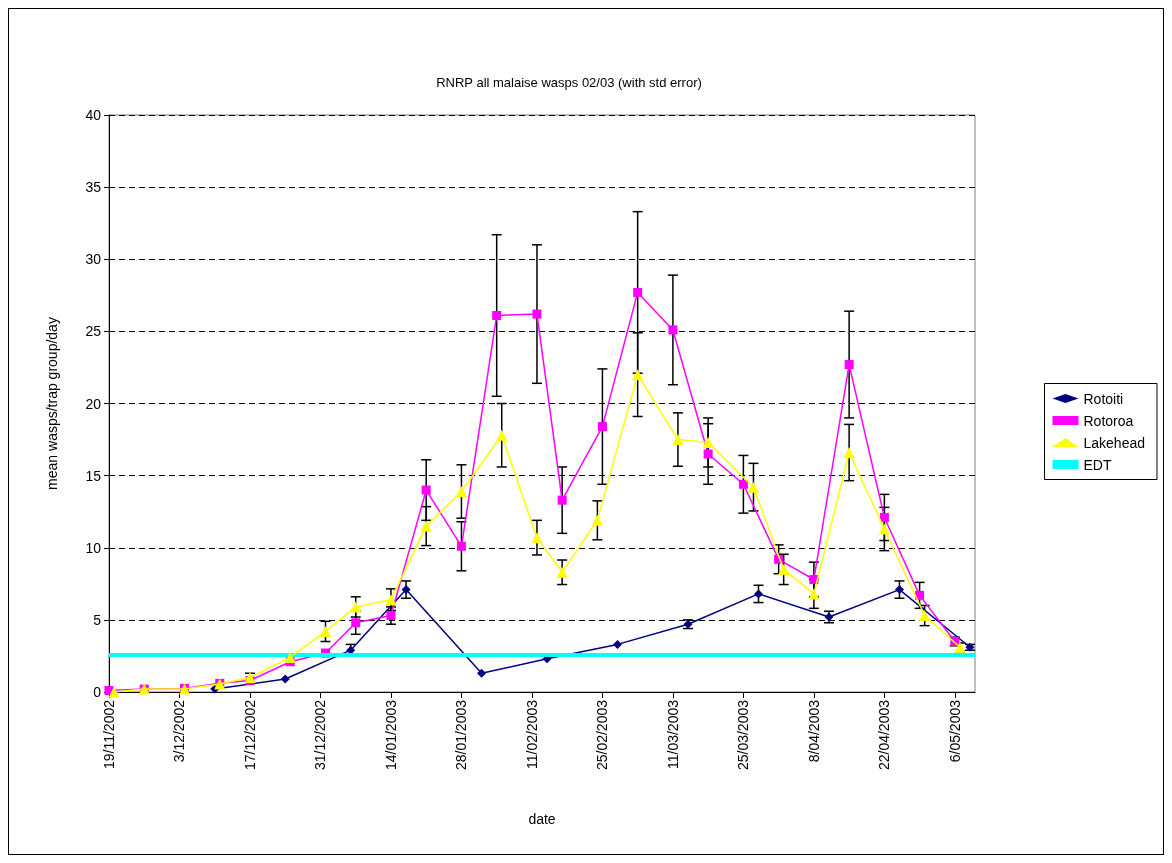 This screenshot has width=1172, height=863. I want to click on legend-label: Rotoroa, so click(1108, 420).